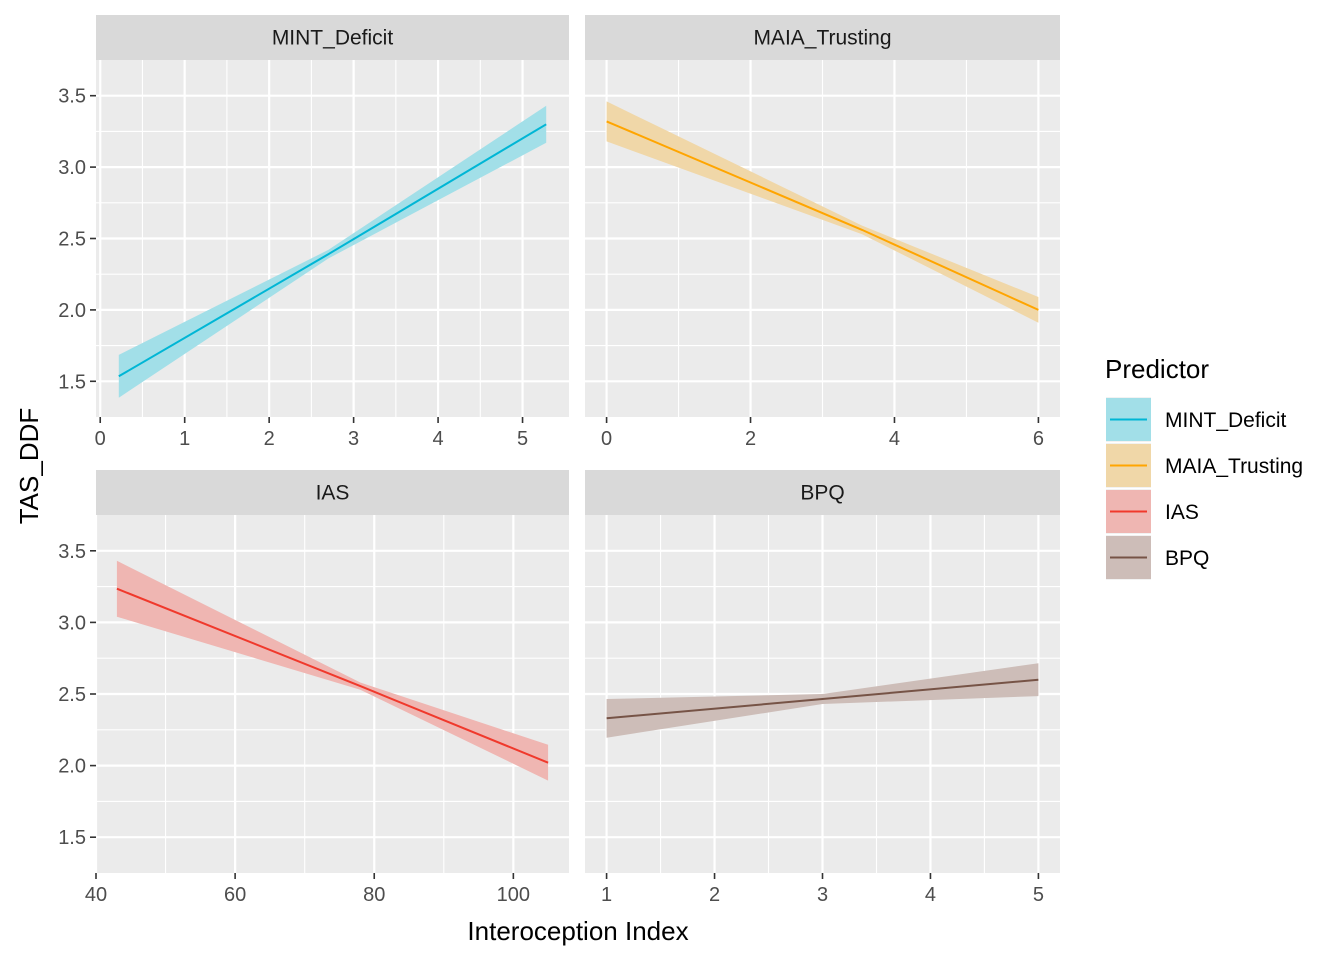  Describe the element at coordinates (513, 895) in the screenshot. I see `x-tick-label: 100` at that location.